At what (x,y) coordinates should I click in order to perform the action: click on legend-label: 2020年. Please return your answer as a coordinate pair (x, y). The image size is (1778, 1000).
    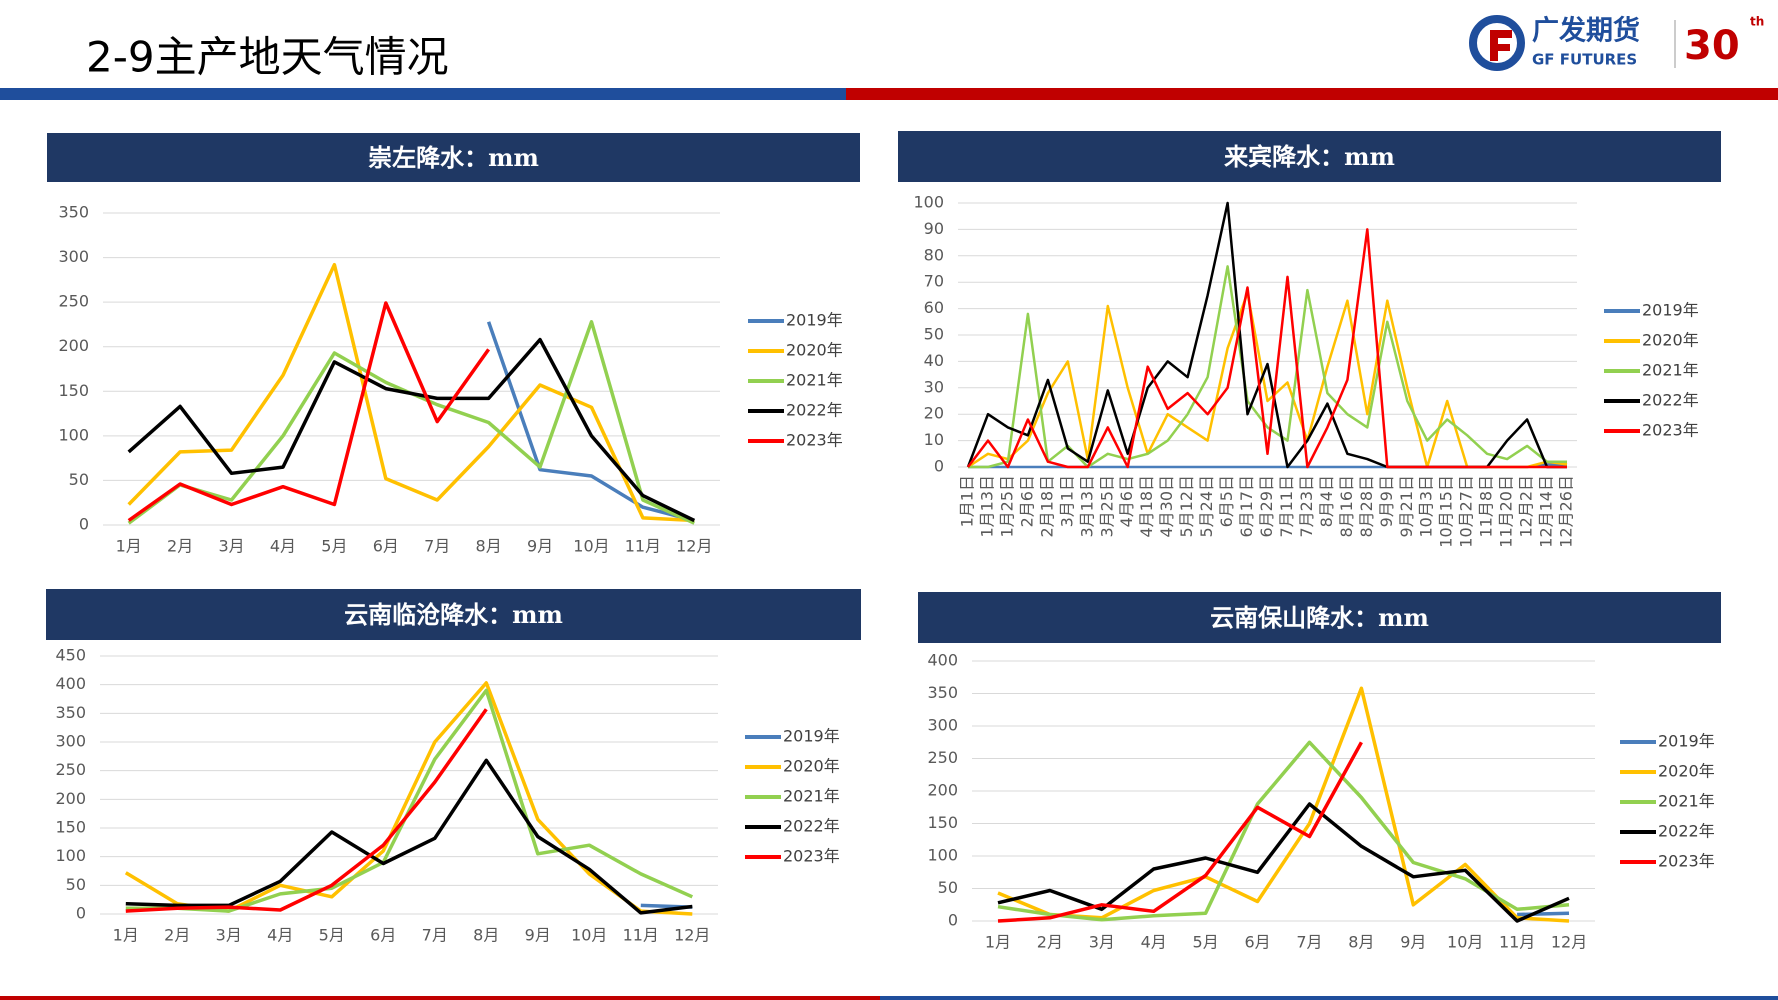
    Looking at the image, I should click on (1686, 771).